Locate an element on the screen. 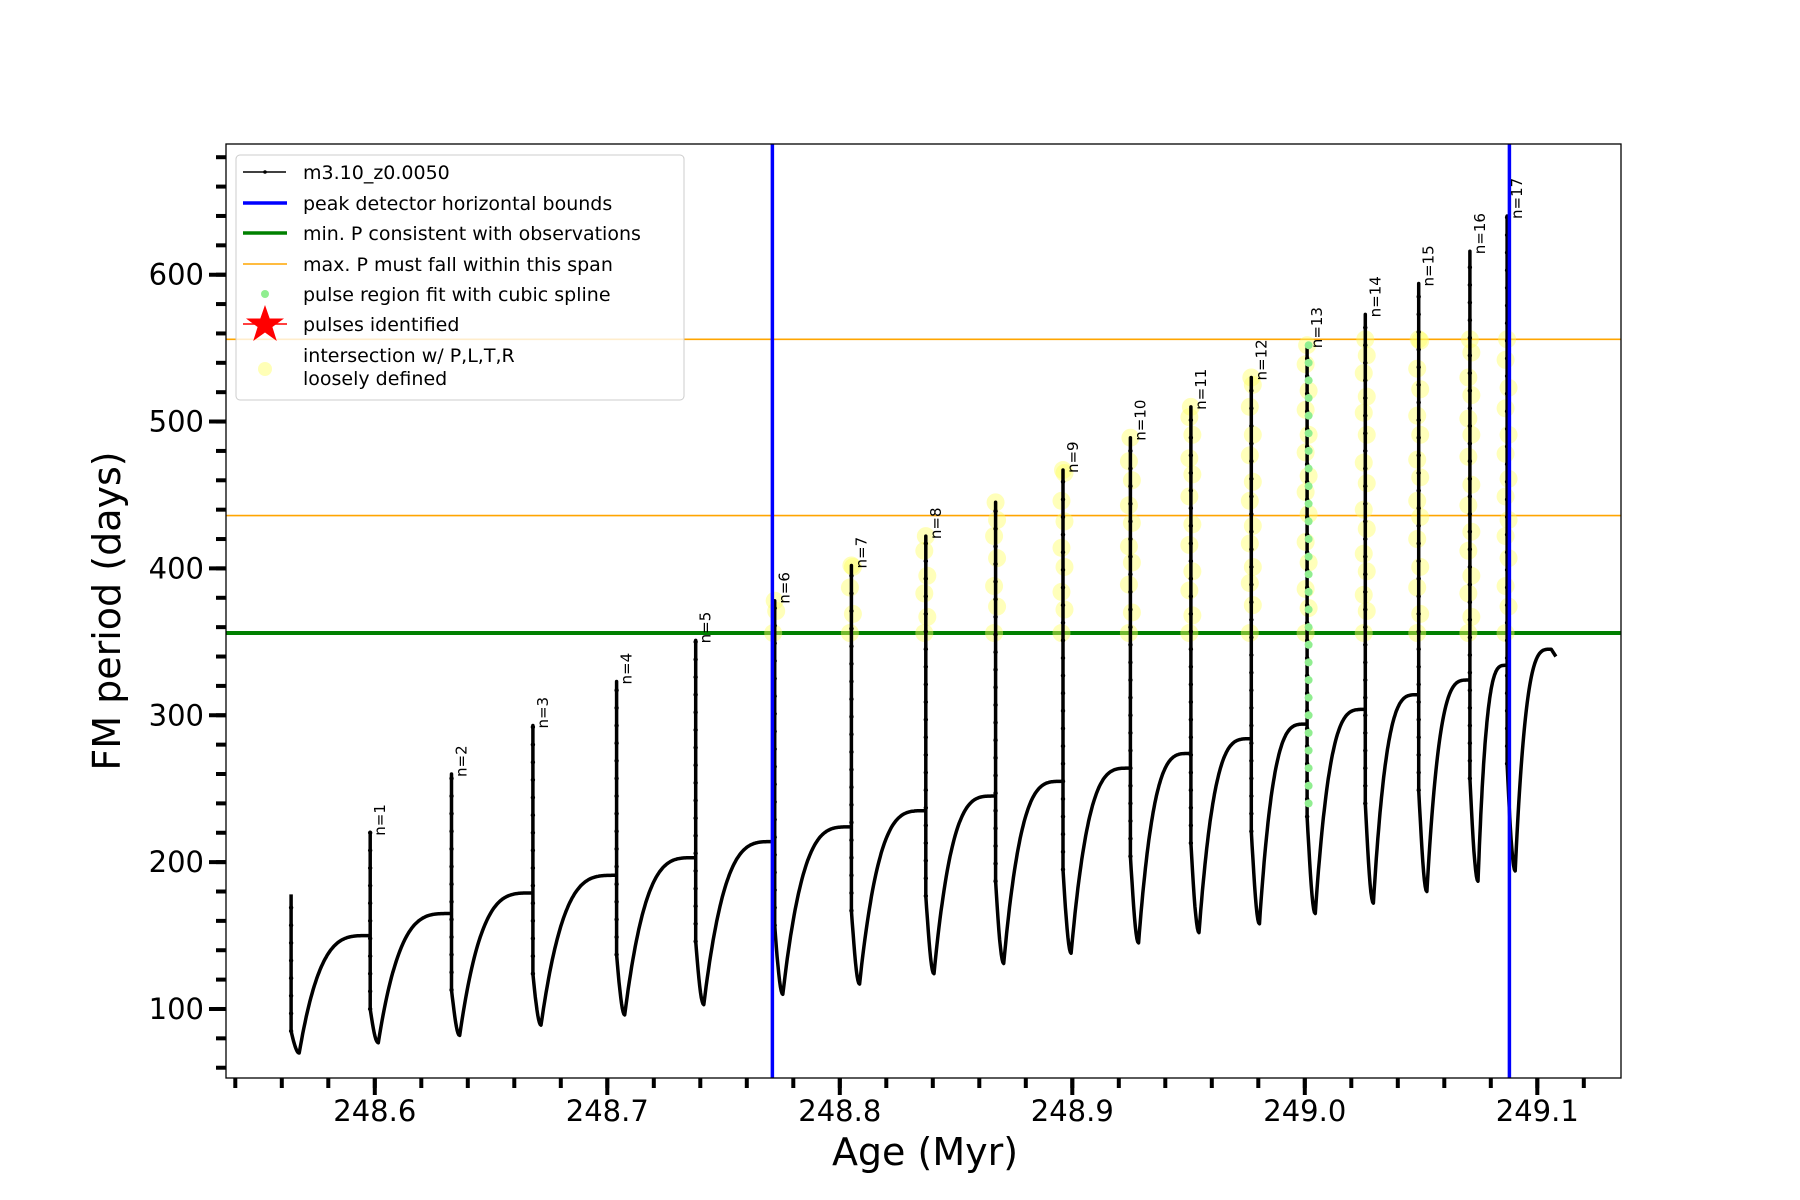 The width and height of the screenshot is (1800, 1200). legend-label: min. P consistent with observations is located at coordinates (472, 234).